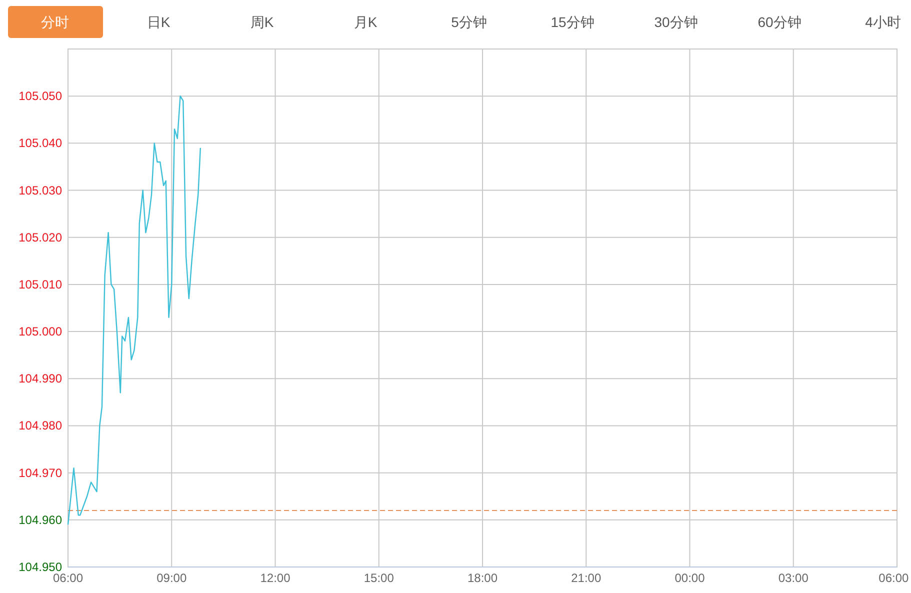 The image size is (911, 593). I want to click on y-tick-label: 105.050, so click(40, 96).